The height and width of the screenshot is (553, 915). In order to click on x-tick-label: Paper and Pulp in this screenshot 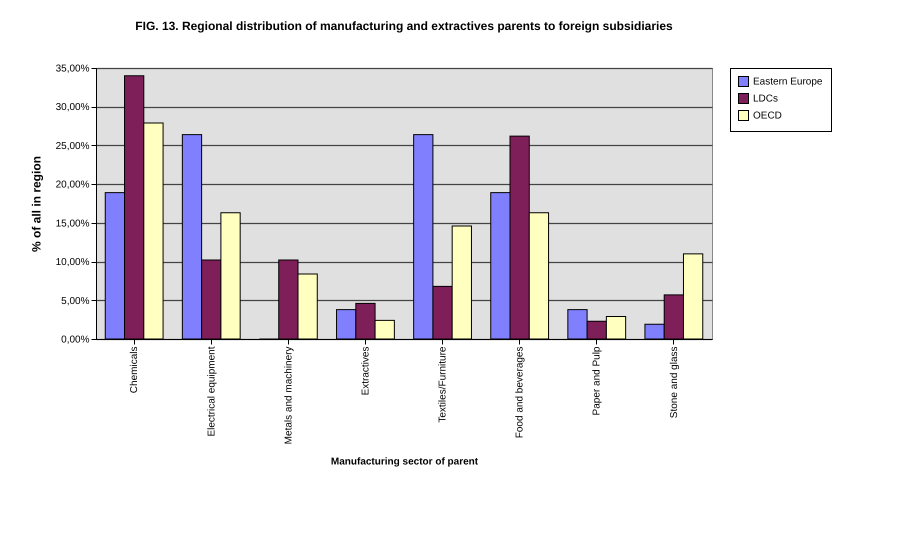, I will do `click(597, 381)`.